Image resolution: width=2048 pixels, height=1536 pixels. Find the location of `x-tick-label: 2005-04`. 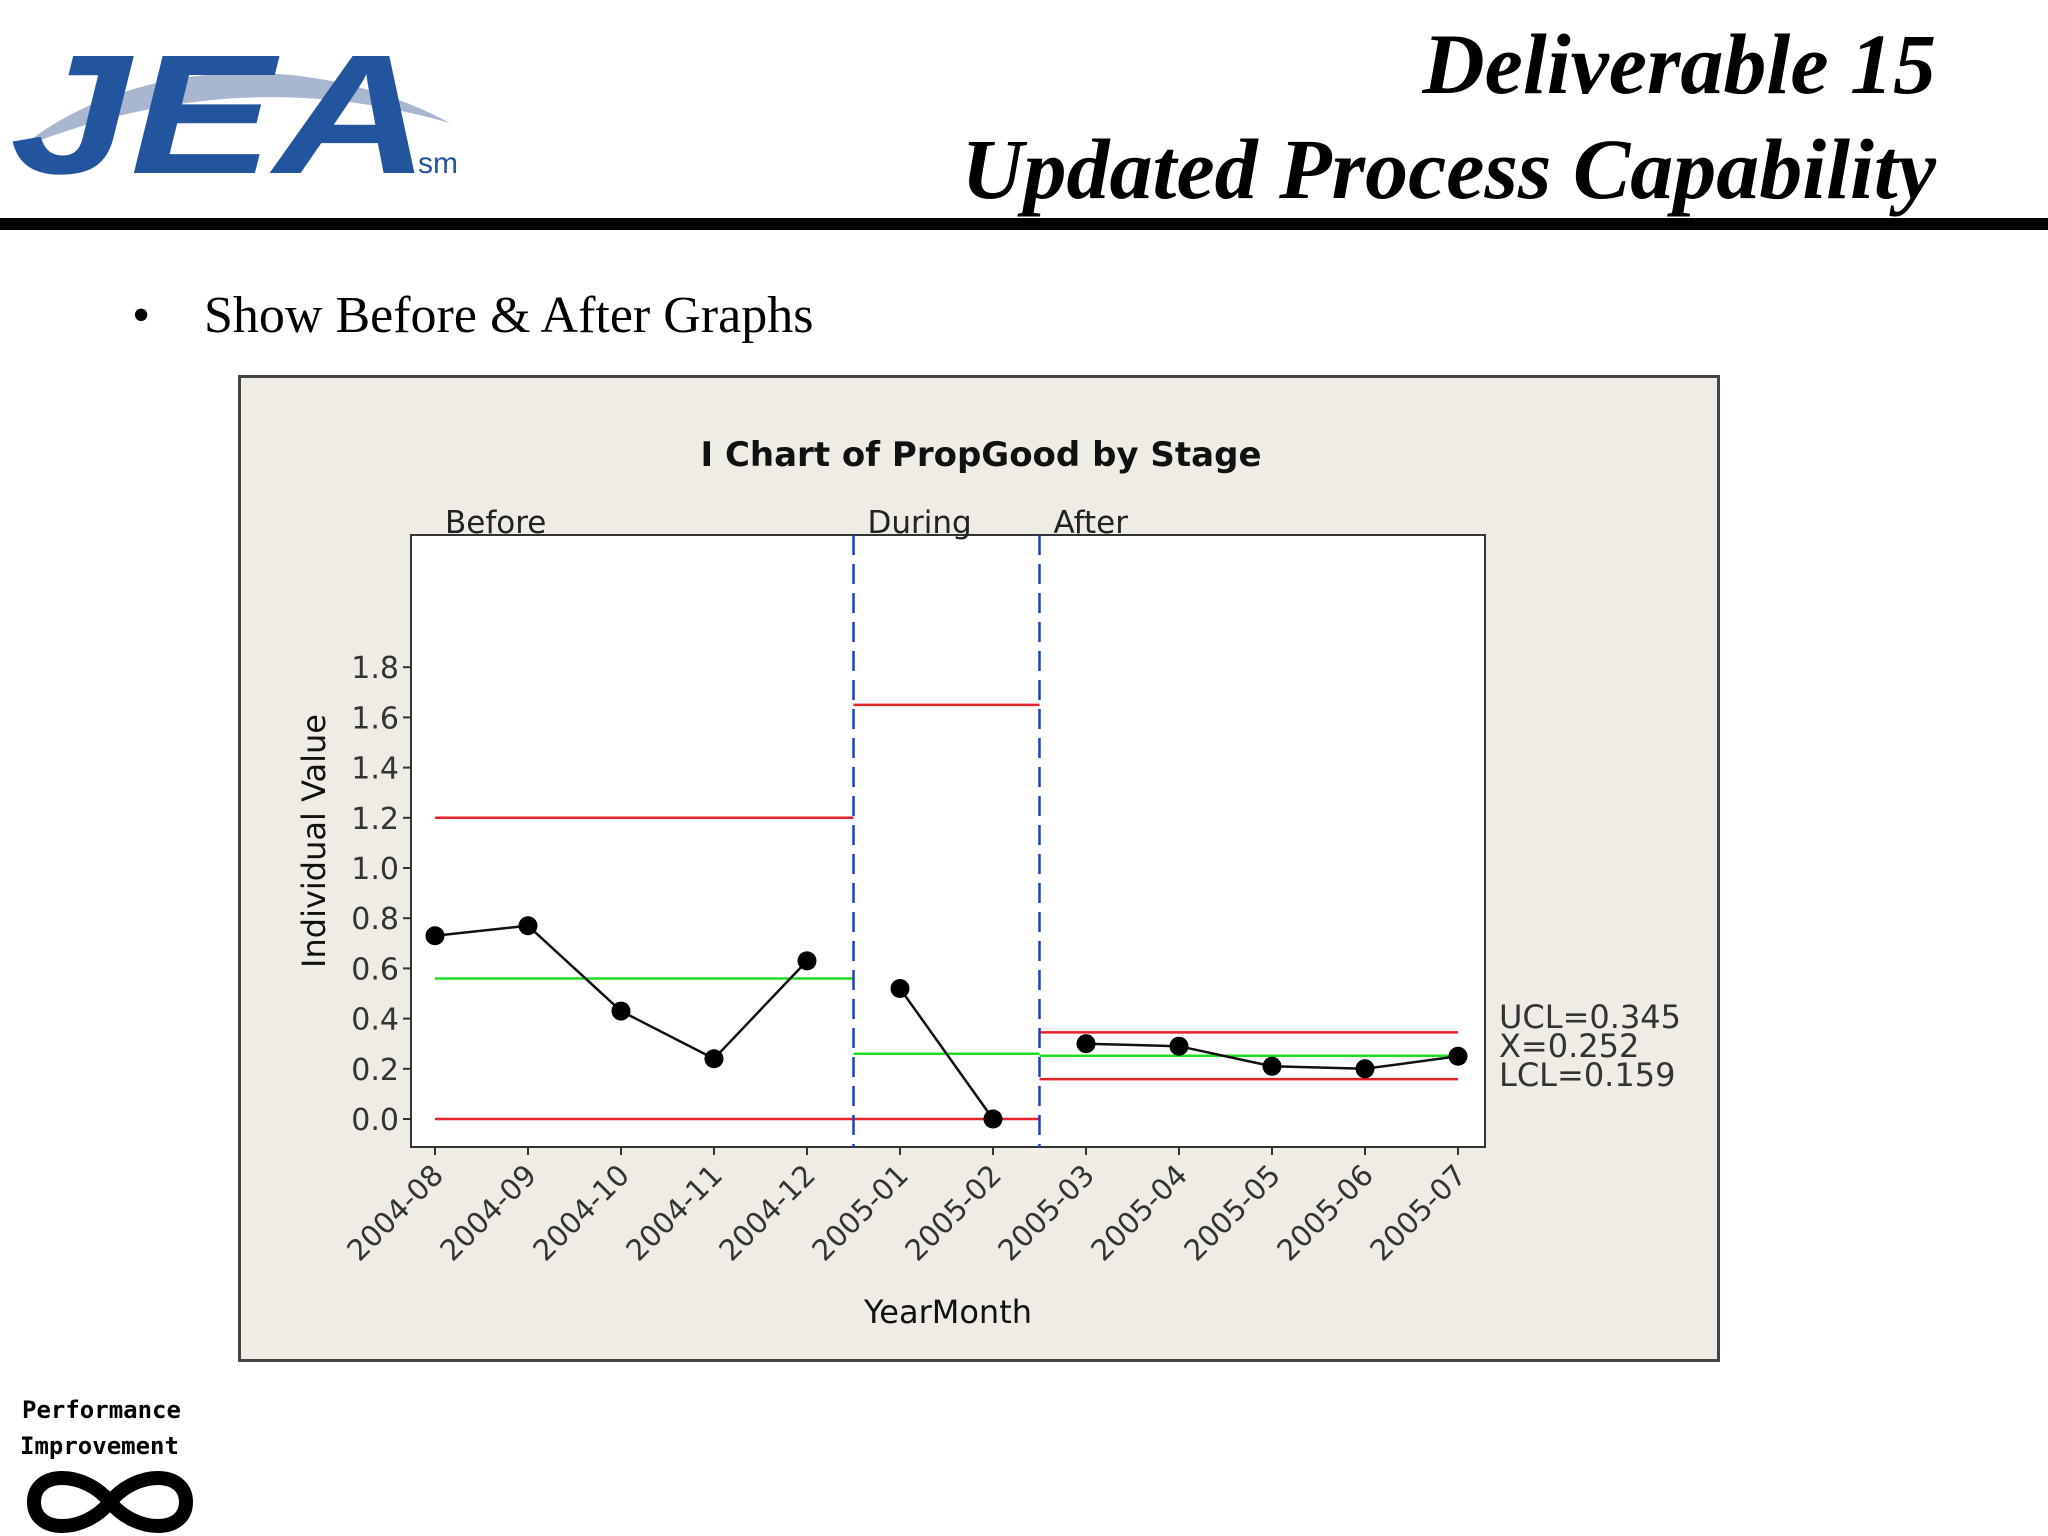

x-tick-label: 2005-04 is located at coordinates (1139, 1213).